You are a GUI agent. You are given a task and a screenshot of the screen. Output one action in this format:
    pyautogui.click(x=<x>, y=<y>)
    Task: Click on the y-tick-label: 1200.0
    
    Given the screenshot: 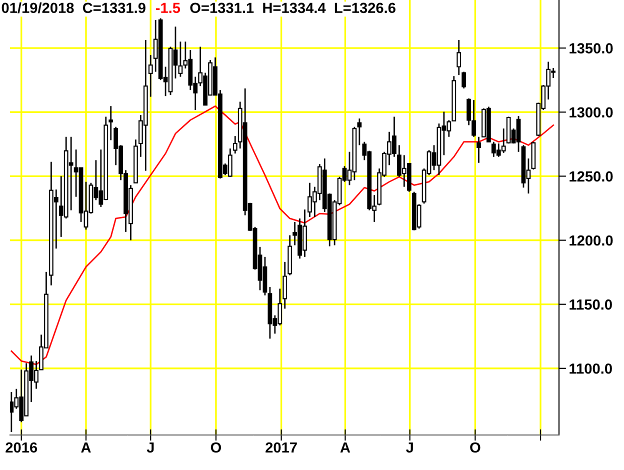 What is the action you would take?
    pyautogui.click(x=591, y=240)
    